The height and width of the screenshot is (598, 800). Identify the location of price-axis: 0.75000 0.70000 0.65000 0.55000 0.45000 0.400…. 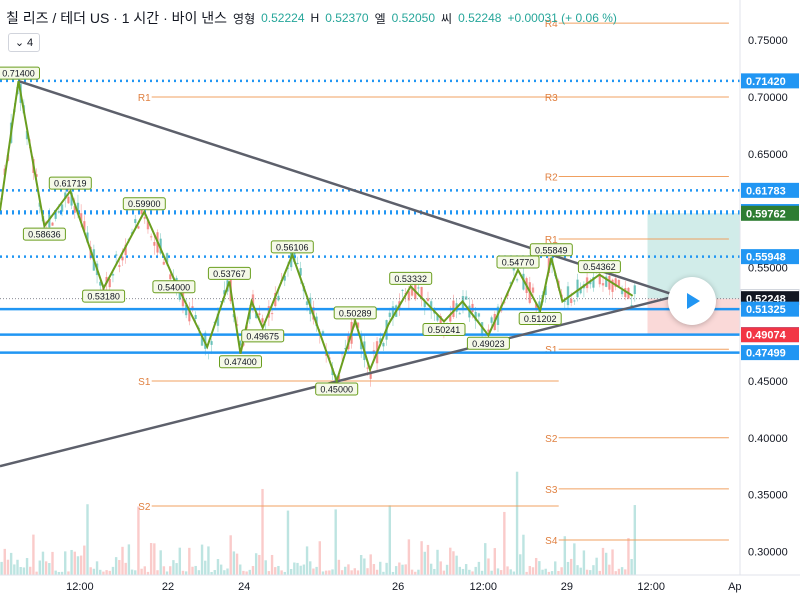
(763, 287).